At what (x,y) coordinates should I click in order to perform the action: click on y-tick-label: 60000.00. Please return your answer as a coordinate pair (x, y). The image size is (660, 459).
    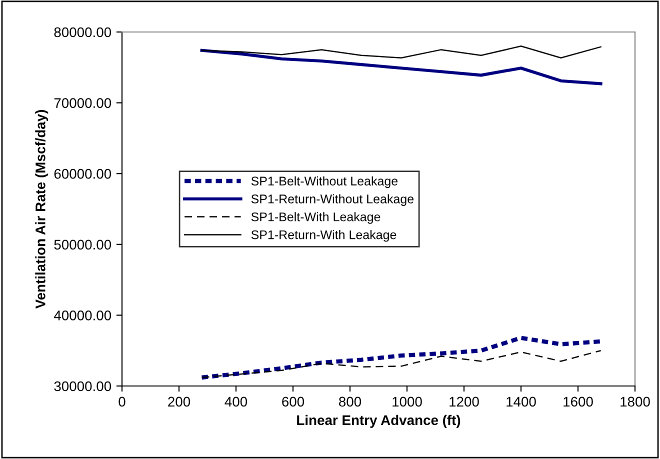
    Looking at the image, I should click on (83, 173).